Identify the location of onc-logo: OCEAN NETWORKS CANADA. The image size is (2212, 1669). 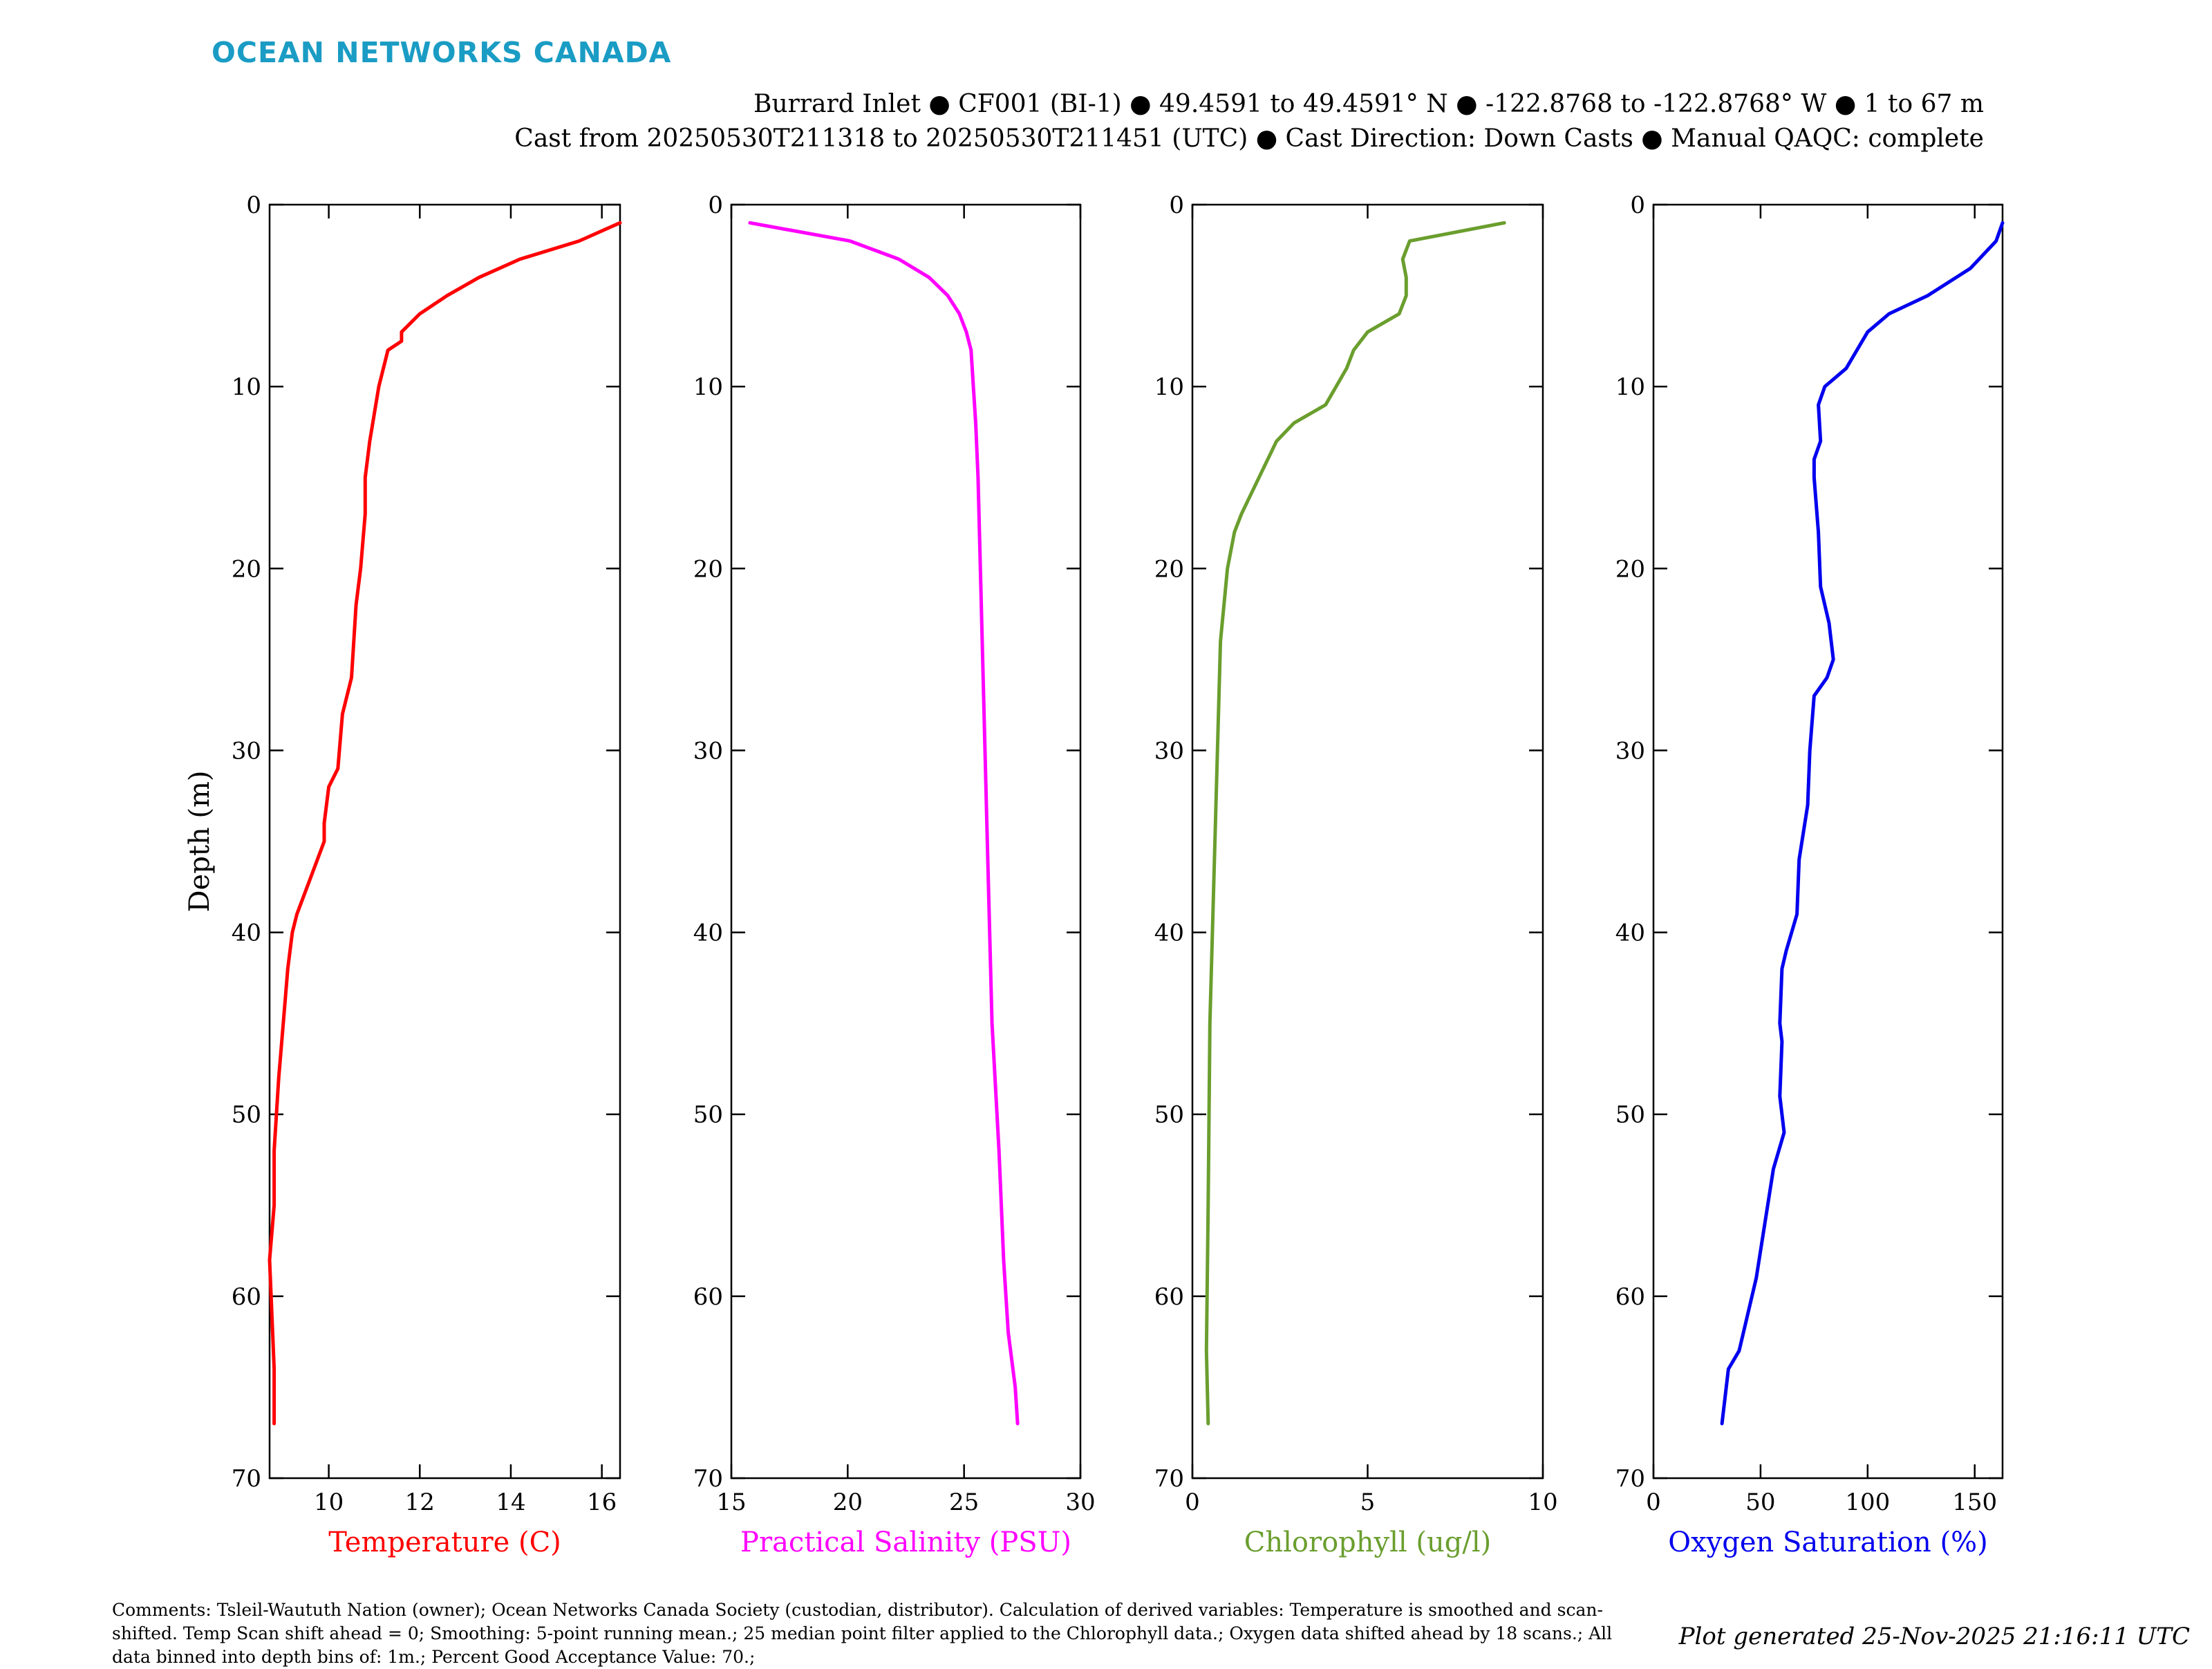
(442, 52).